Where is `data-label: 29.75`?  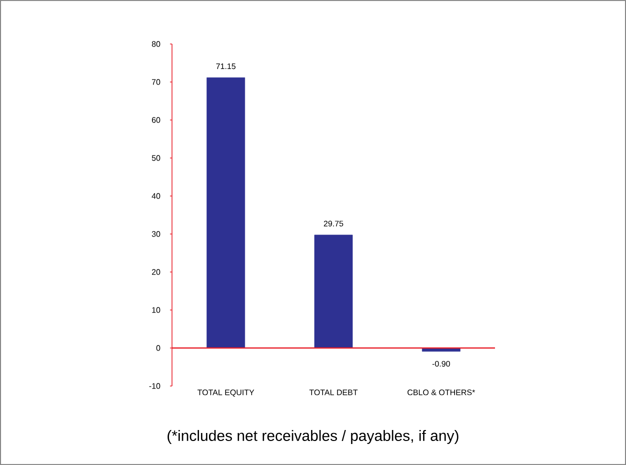 data-label: 29.75 is located at coordinates (334, 223).